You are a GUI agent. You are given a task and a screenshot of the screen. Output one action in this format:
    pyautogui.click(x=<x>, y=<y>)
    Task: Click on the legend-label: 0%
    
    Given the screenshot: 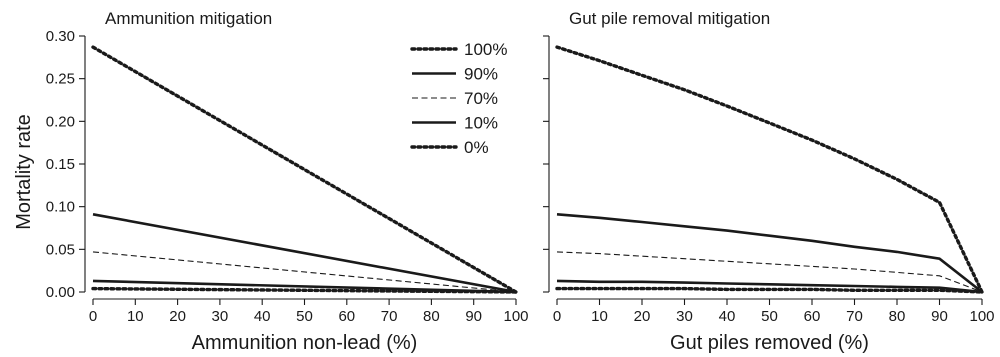 What is the action you would take?
    pyautogui.click(x=476, y=147)
    